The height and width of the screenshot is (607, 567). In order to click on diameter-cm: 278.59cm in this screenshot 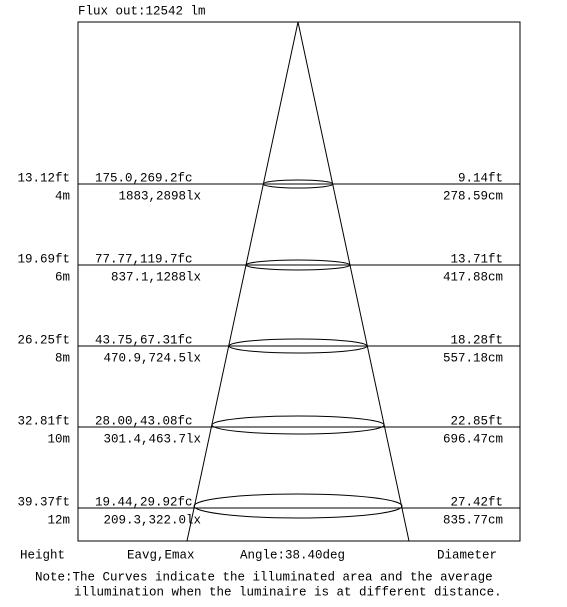, I will do `click(473, 196)`.